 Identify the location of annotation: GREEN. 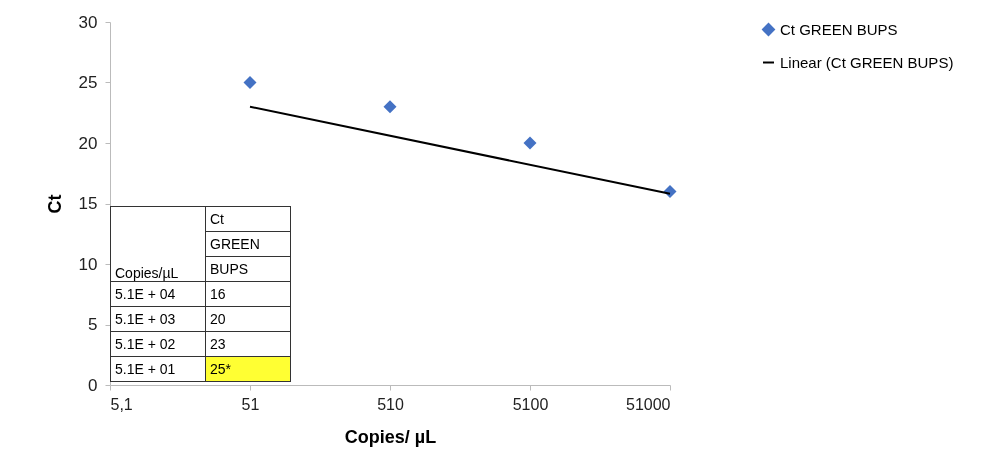
(248, 244).